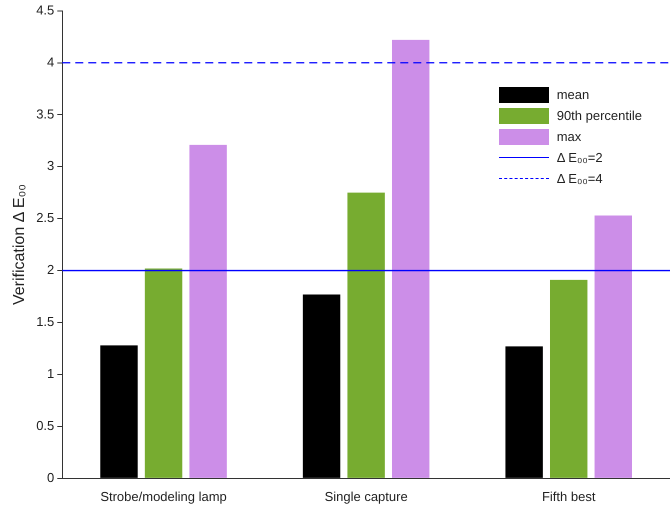 Image resolution: width=670 pixels, height=512 pixels. Describe the element at coordinates (569, 496) in the screenshot. I see `x-tick-label: Fifth best` at that location.